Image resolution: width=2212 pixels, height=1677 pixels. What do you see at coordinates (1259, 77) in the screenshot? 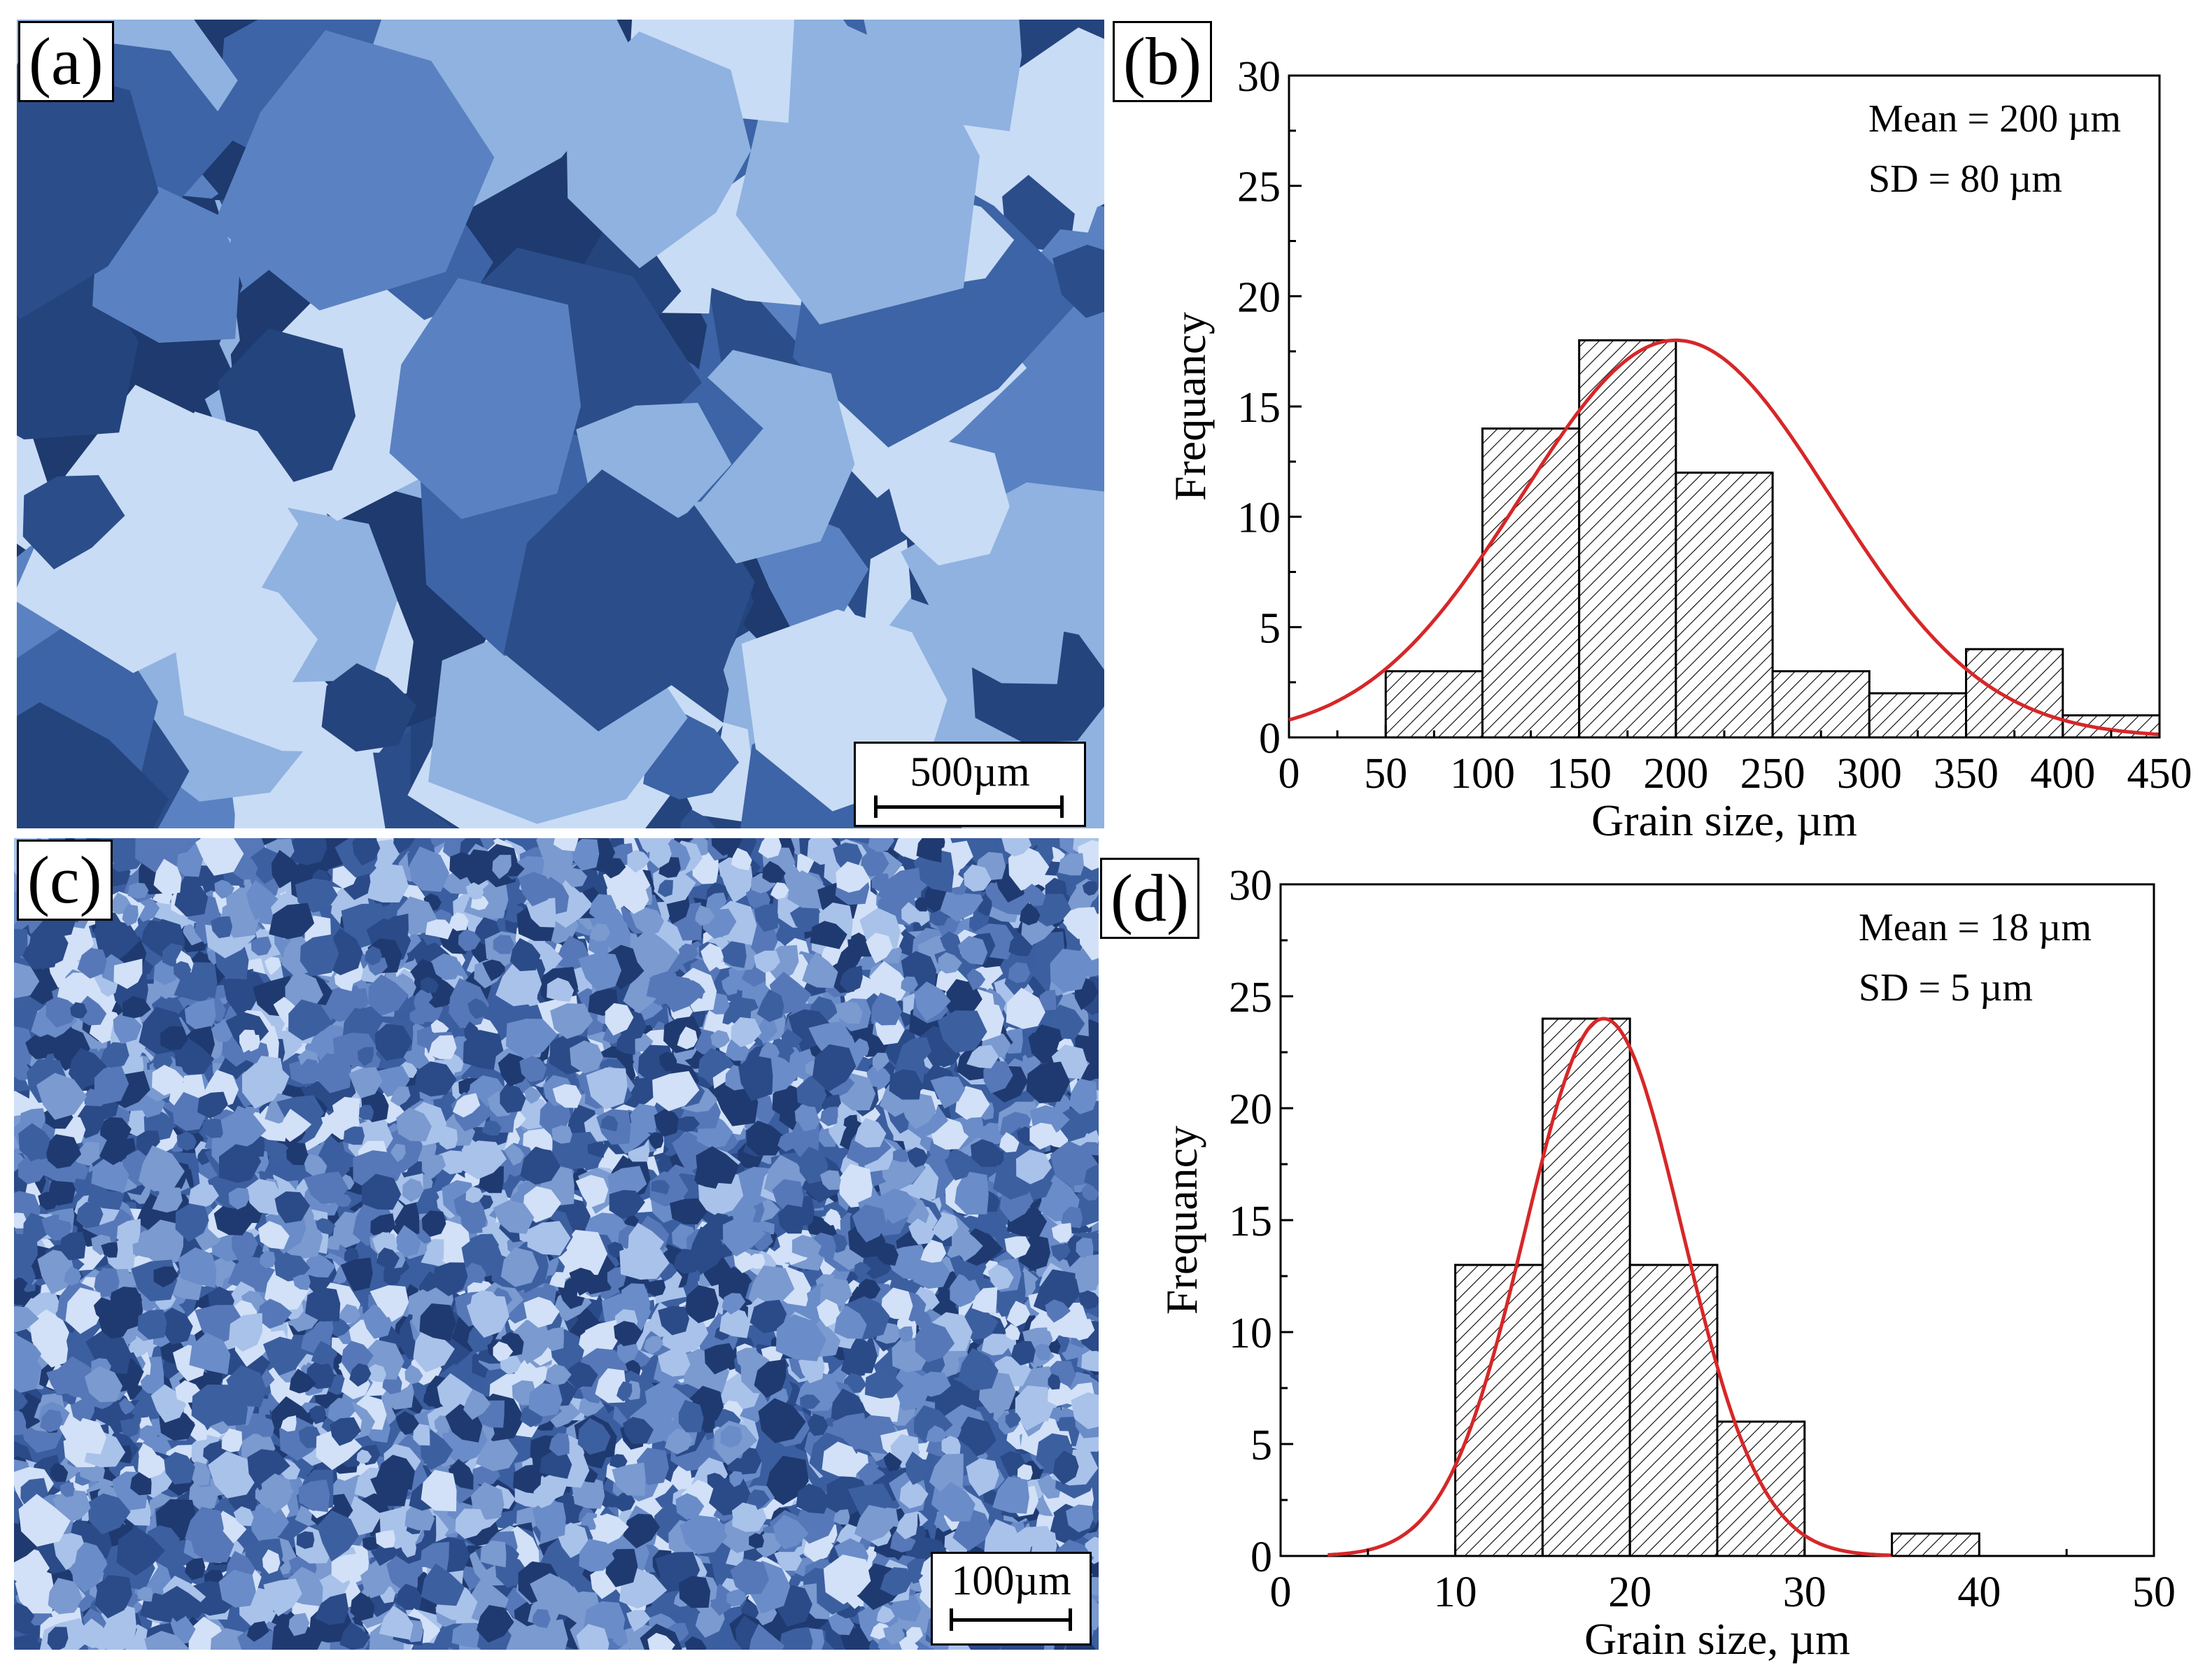
I see `ytick-label-b-6: 30` at bounding box center [1259, 77].